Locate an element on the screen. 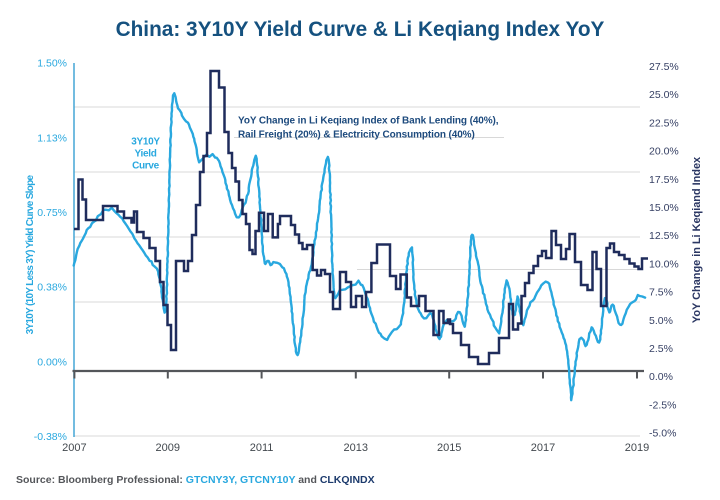 This screenshot has height=500, width=720. svg-text: 1.50% is located at coordinates (52, 64).